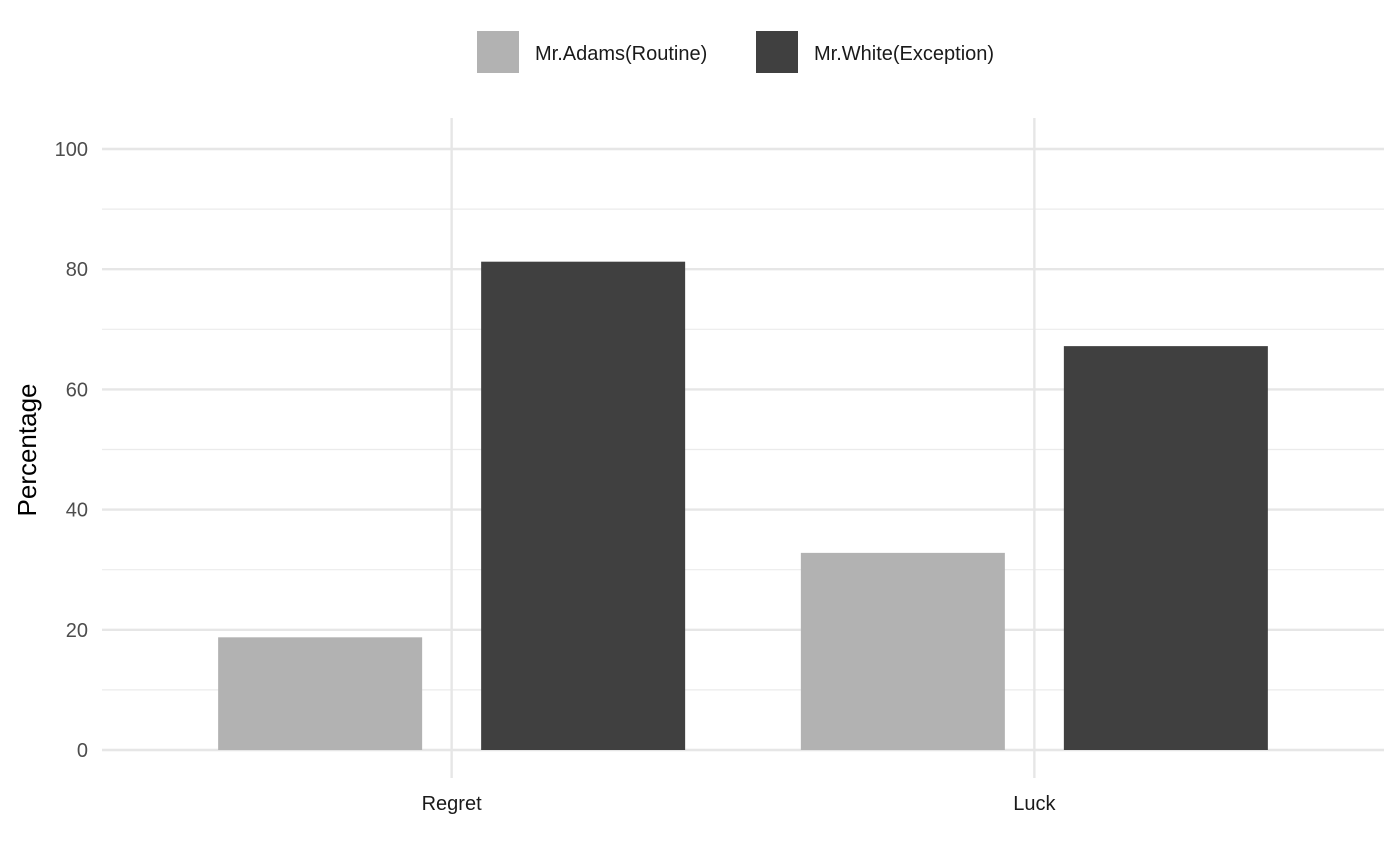 The width and height of the screenshot is (1400, 865). What do you see at coordinates (82, 751) in the screenshot?
I see `y-tick-label: 0` at bounding box center [82, 751].